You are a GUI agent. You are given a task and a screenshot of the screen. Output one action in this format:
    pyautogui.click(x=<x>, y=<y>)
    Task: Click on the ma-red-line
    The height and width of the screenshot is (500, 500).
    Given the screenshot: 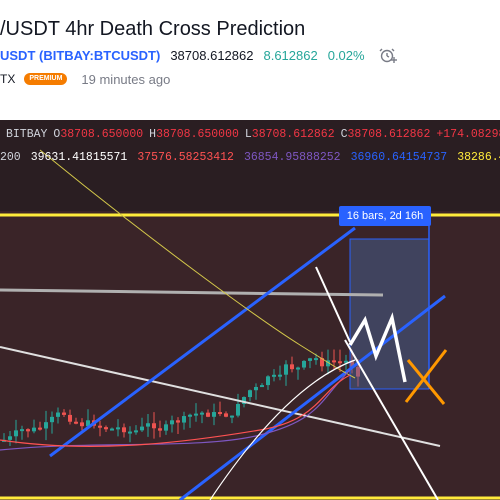 What is the action you would take?
    pyautogui.click(x=175, y=410)
    